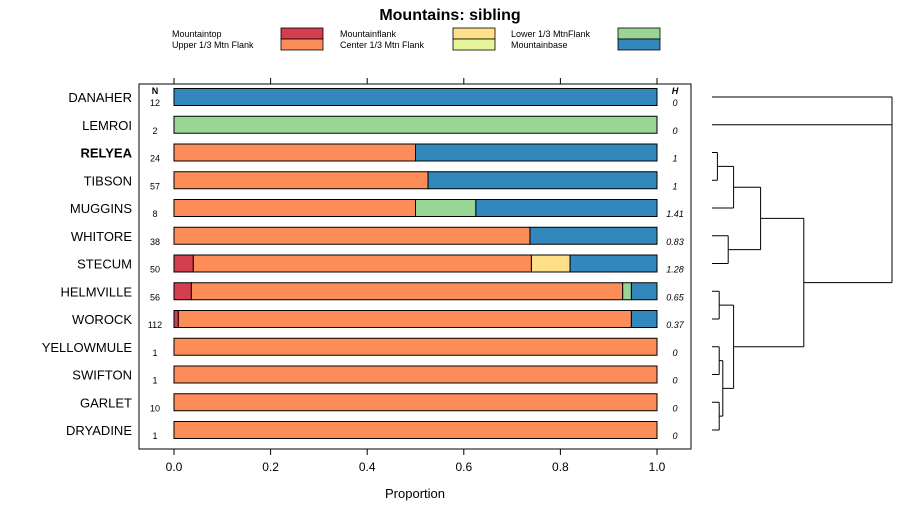 The height and width of the screenshot is (520, 900). Describe the element at coordinates (550, 263) in the screenshot. I see `bar-segment-mountainflank` at that location.